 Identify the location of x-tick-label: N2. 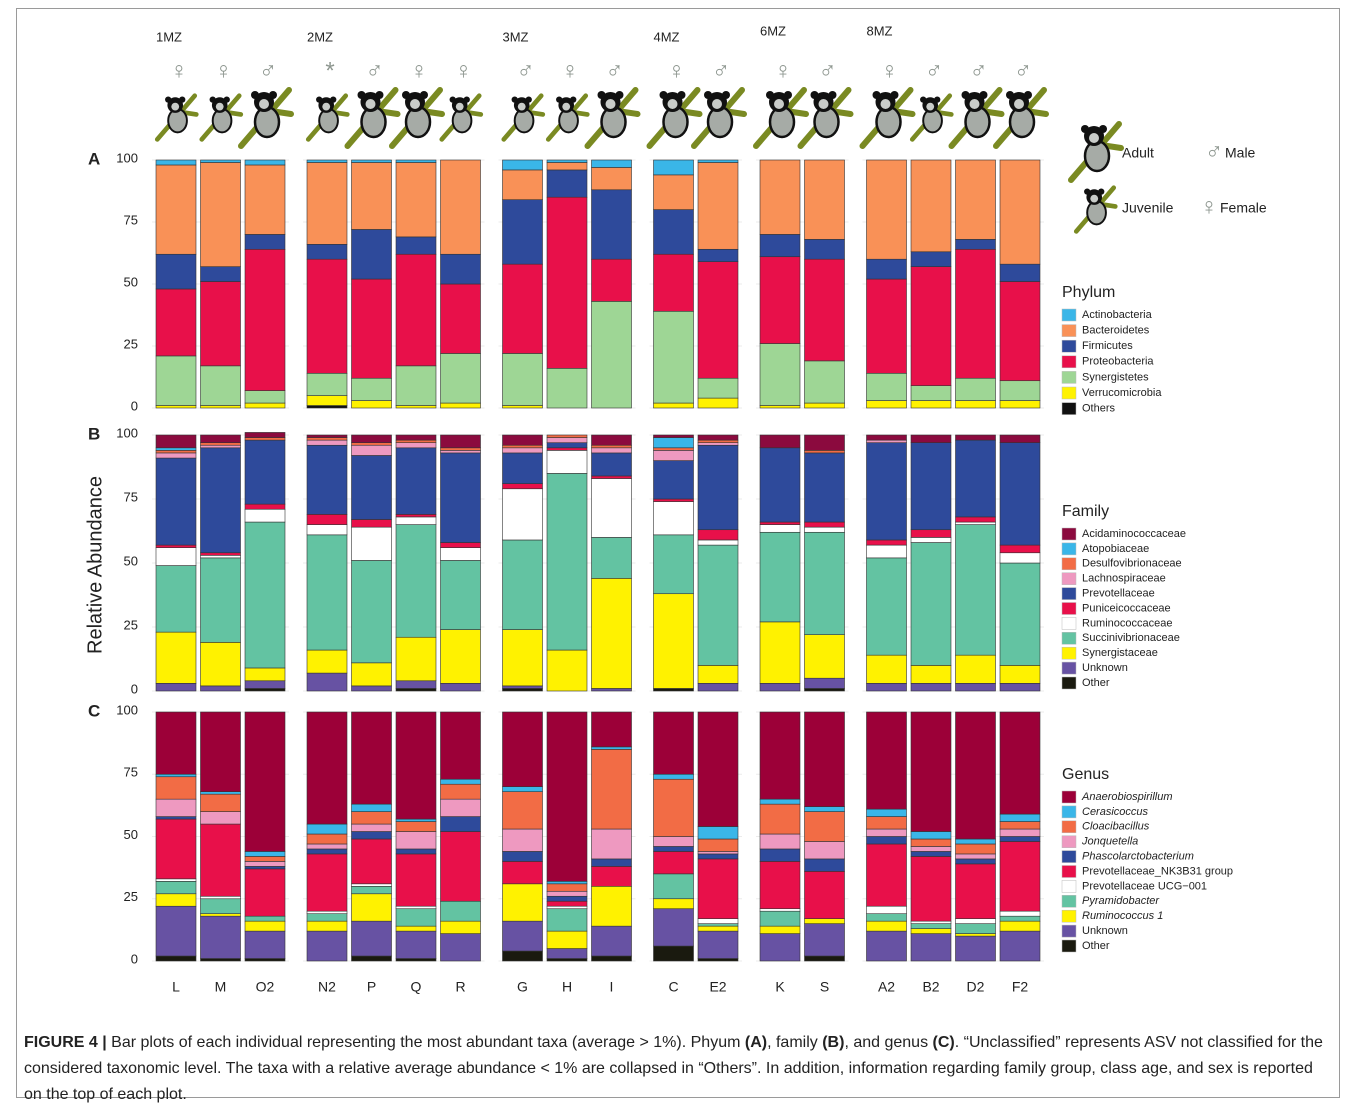
(327, 987).